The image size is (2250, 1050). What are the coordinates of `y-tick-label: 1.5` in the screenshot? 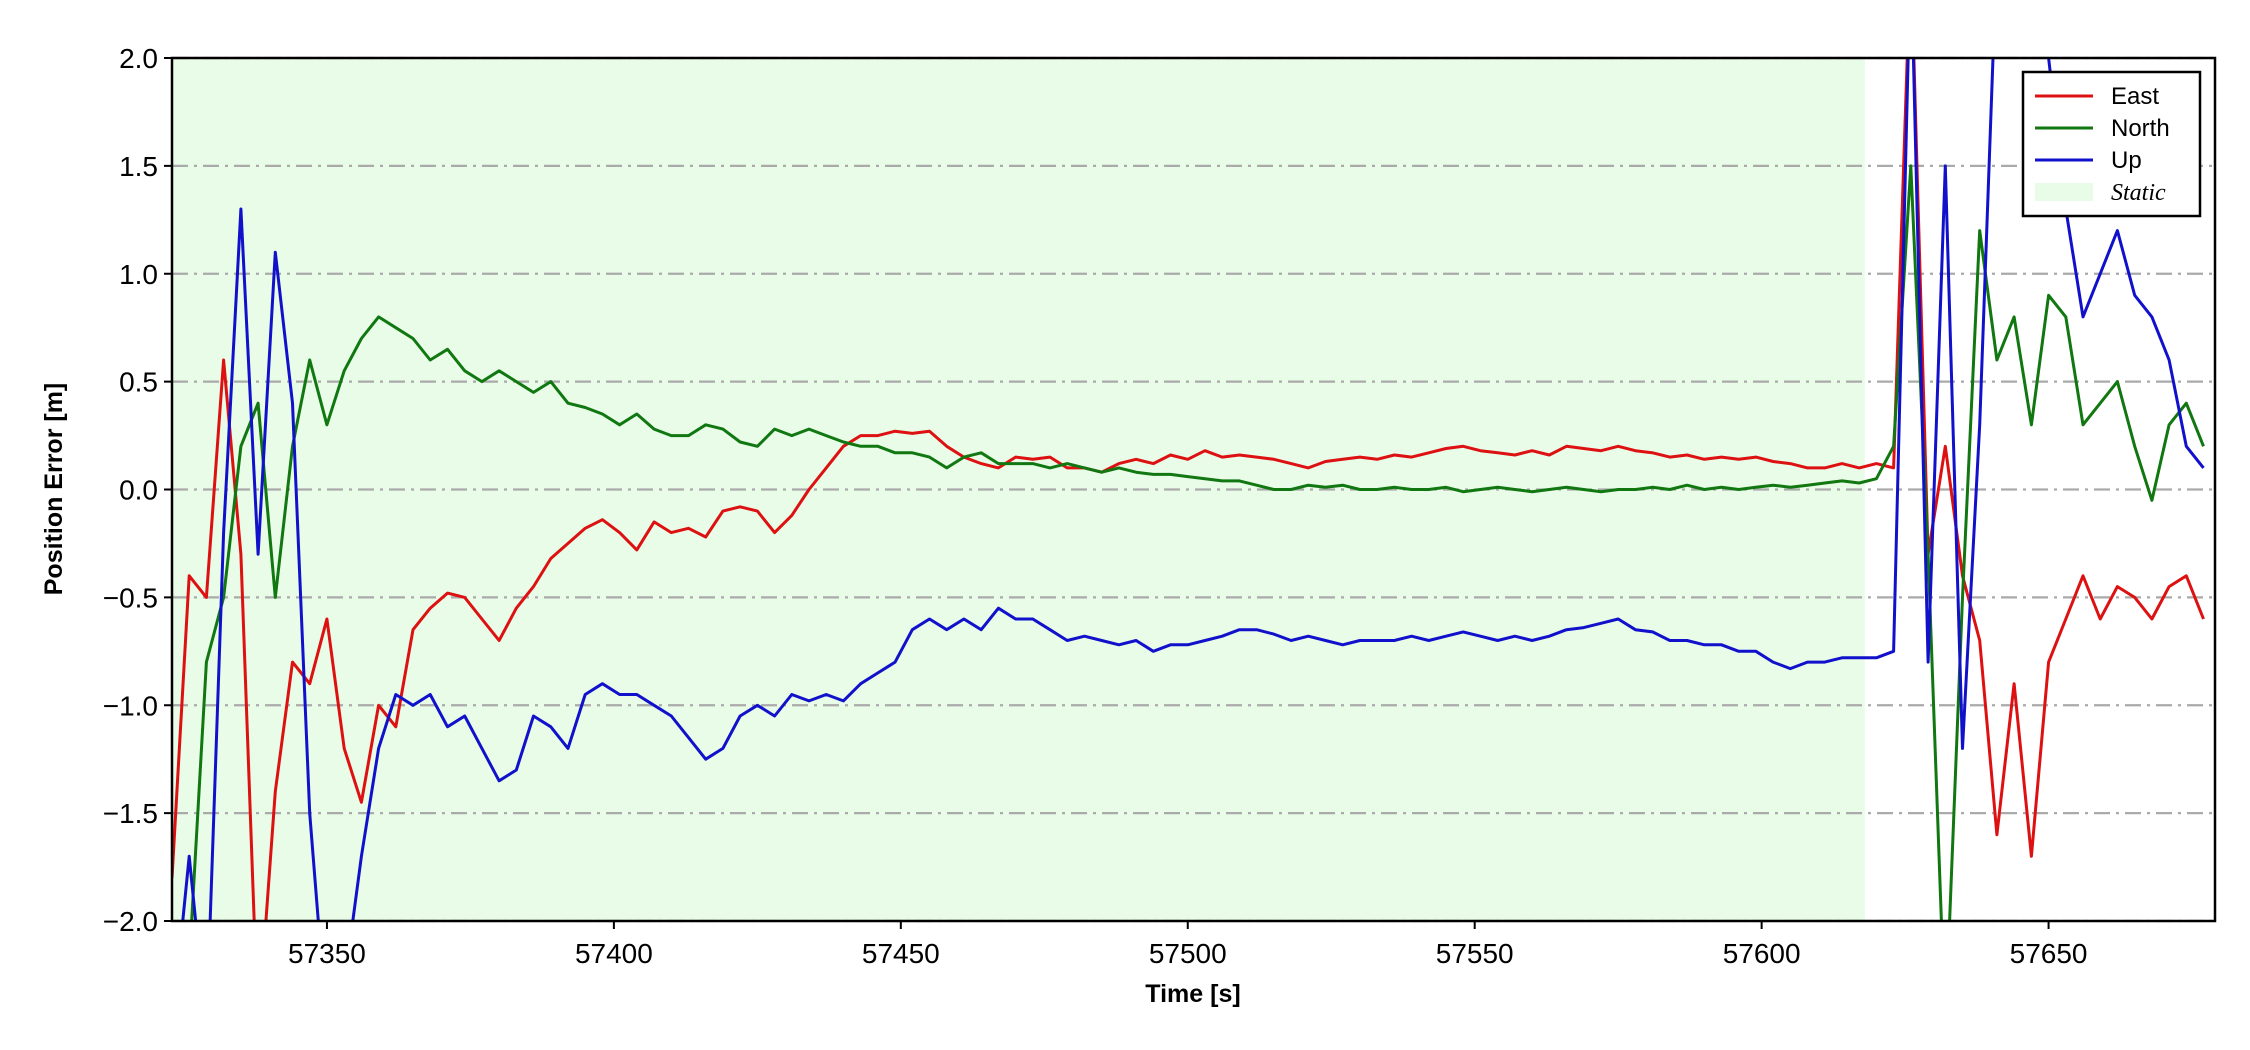 It's located at (138, 166).